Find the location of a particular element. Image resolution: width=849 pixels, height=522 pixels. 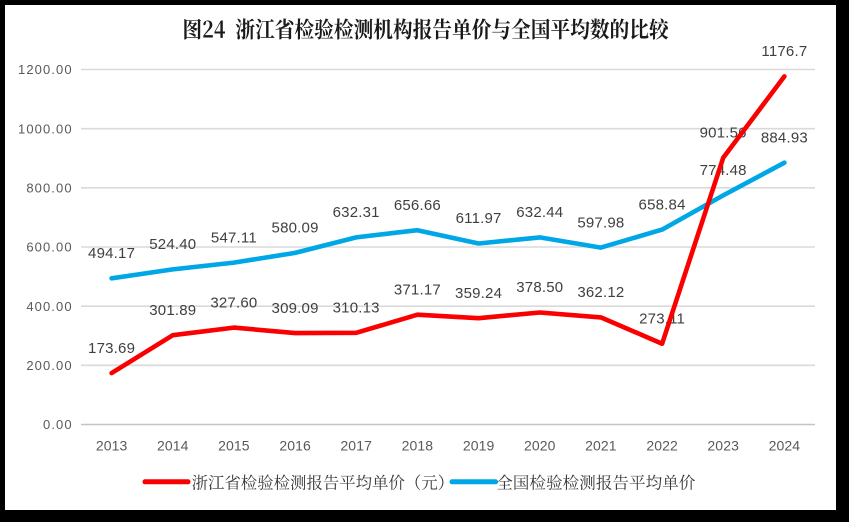

svg-text: 1000.00 is located at coordinates (45, 128).